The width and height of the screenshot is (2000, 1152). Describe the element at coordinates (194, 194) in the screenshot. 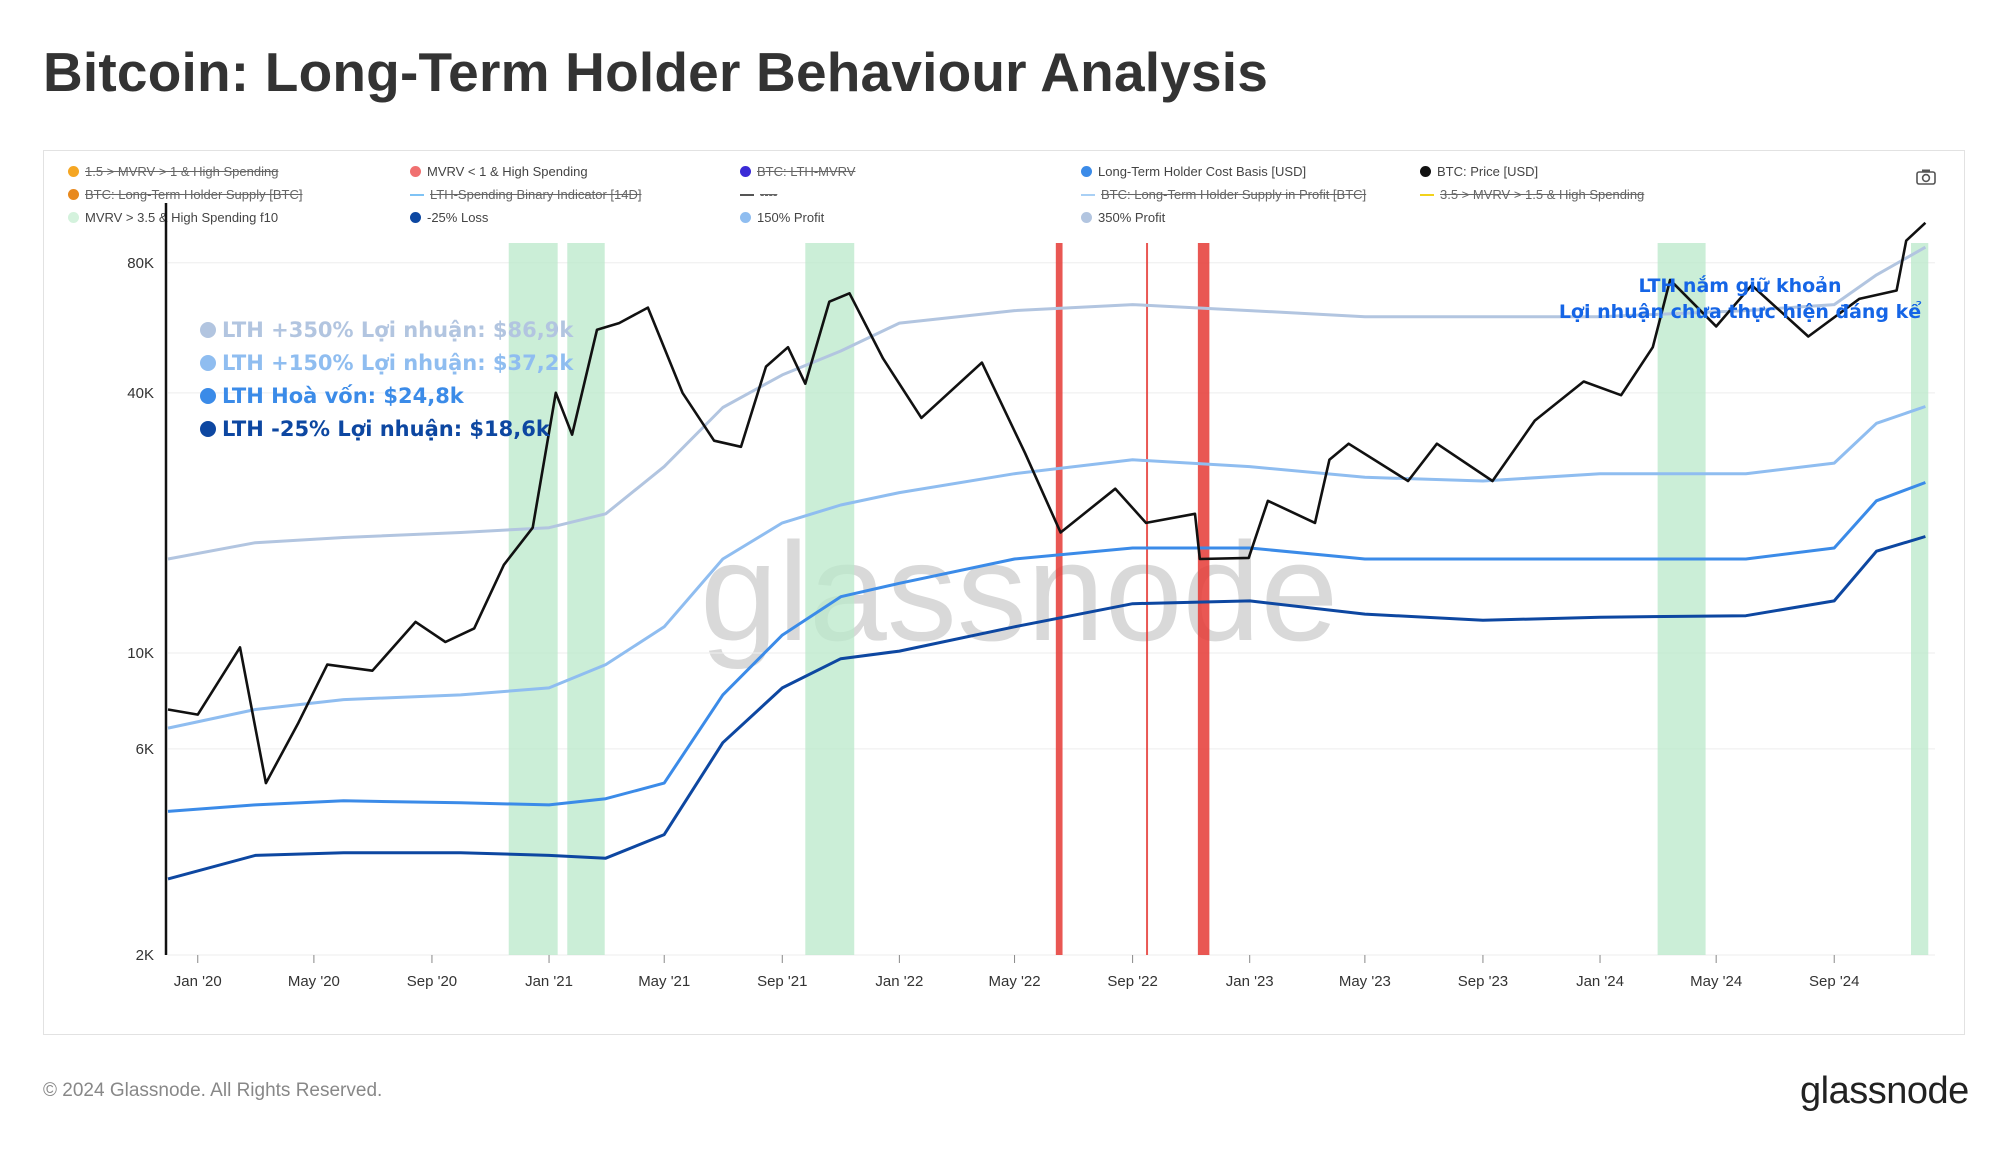

I see `legend-label: BTC: Long-Term Holder Supply [BTC]` at that location.